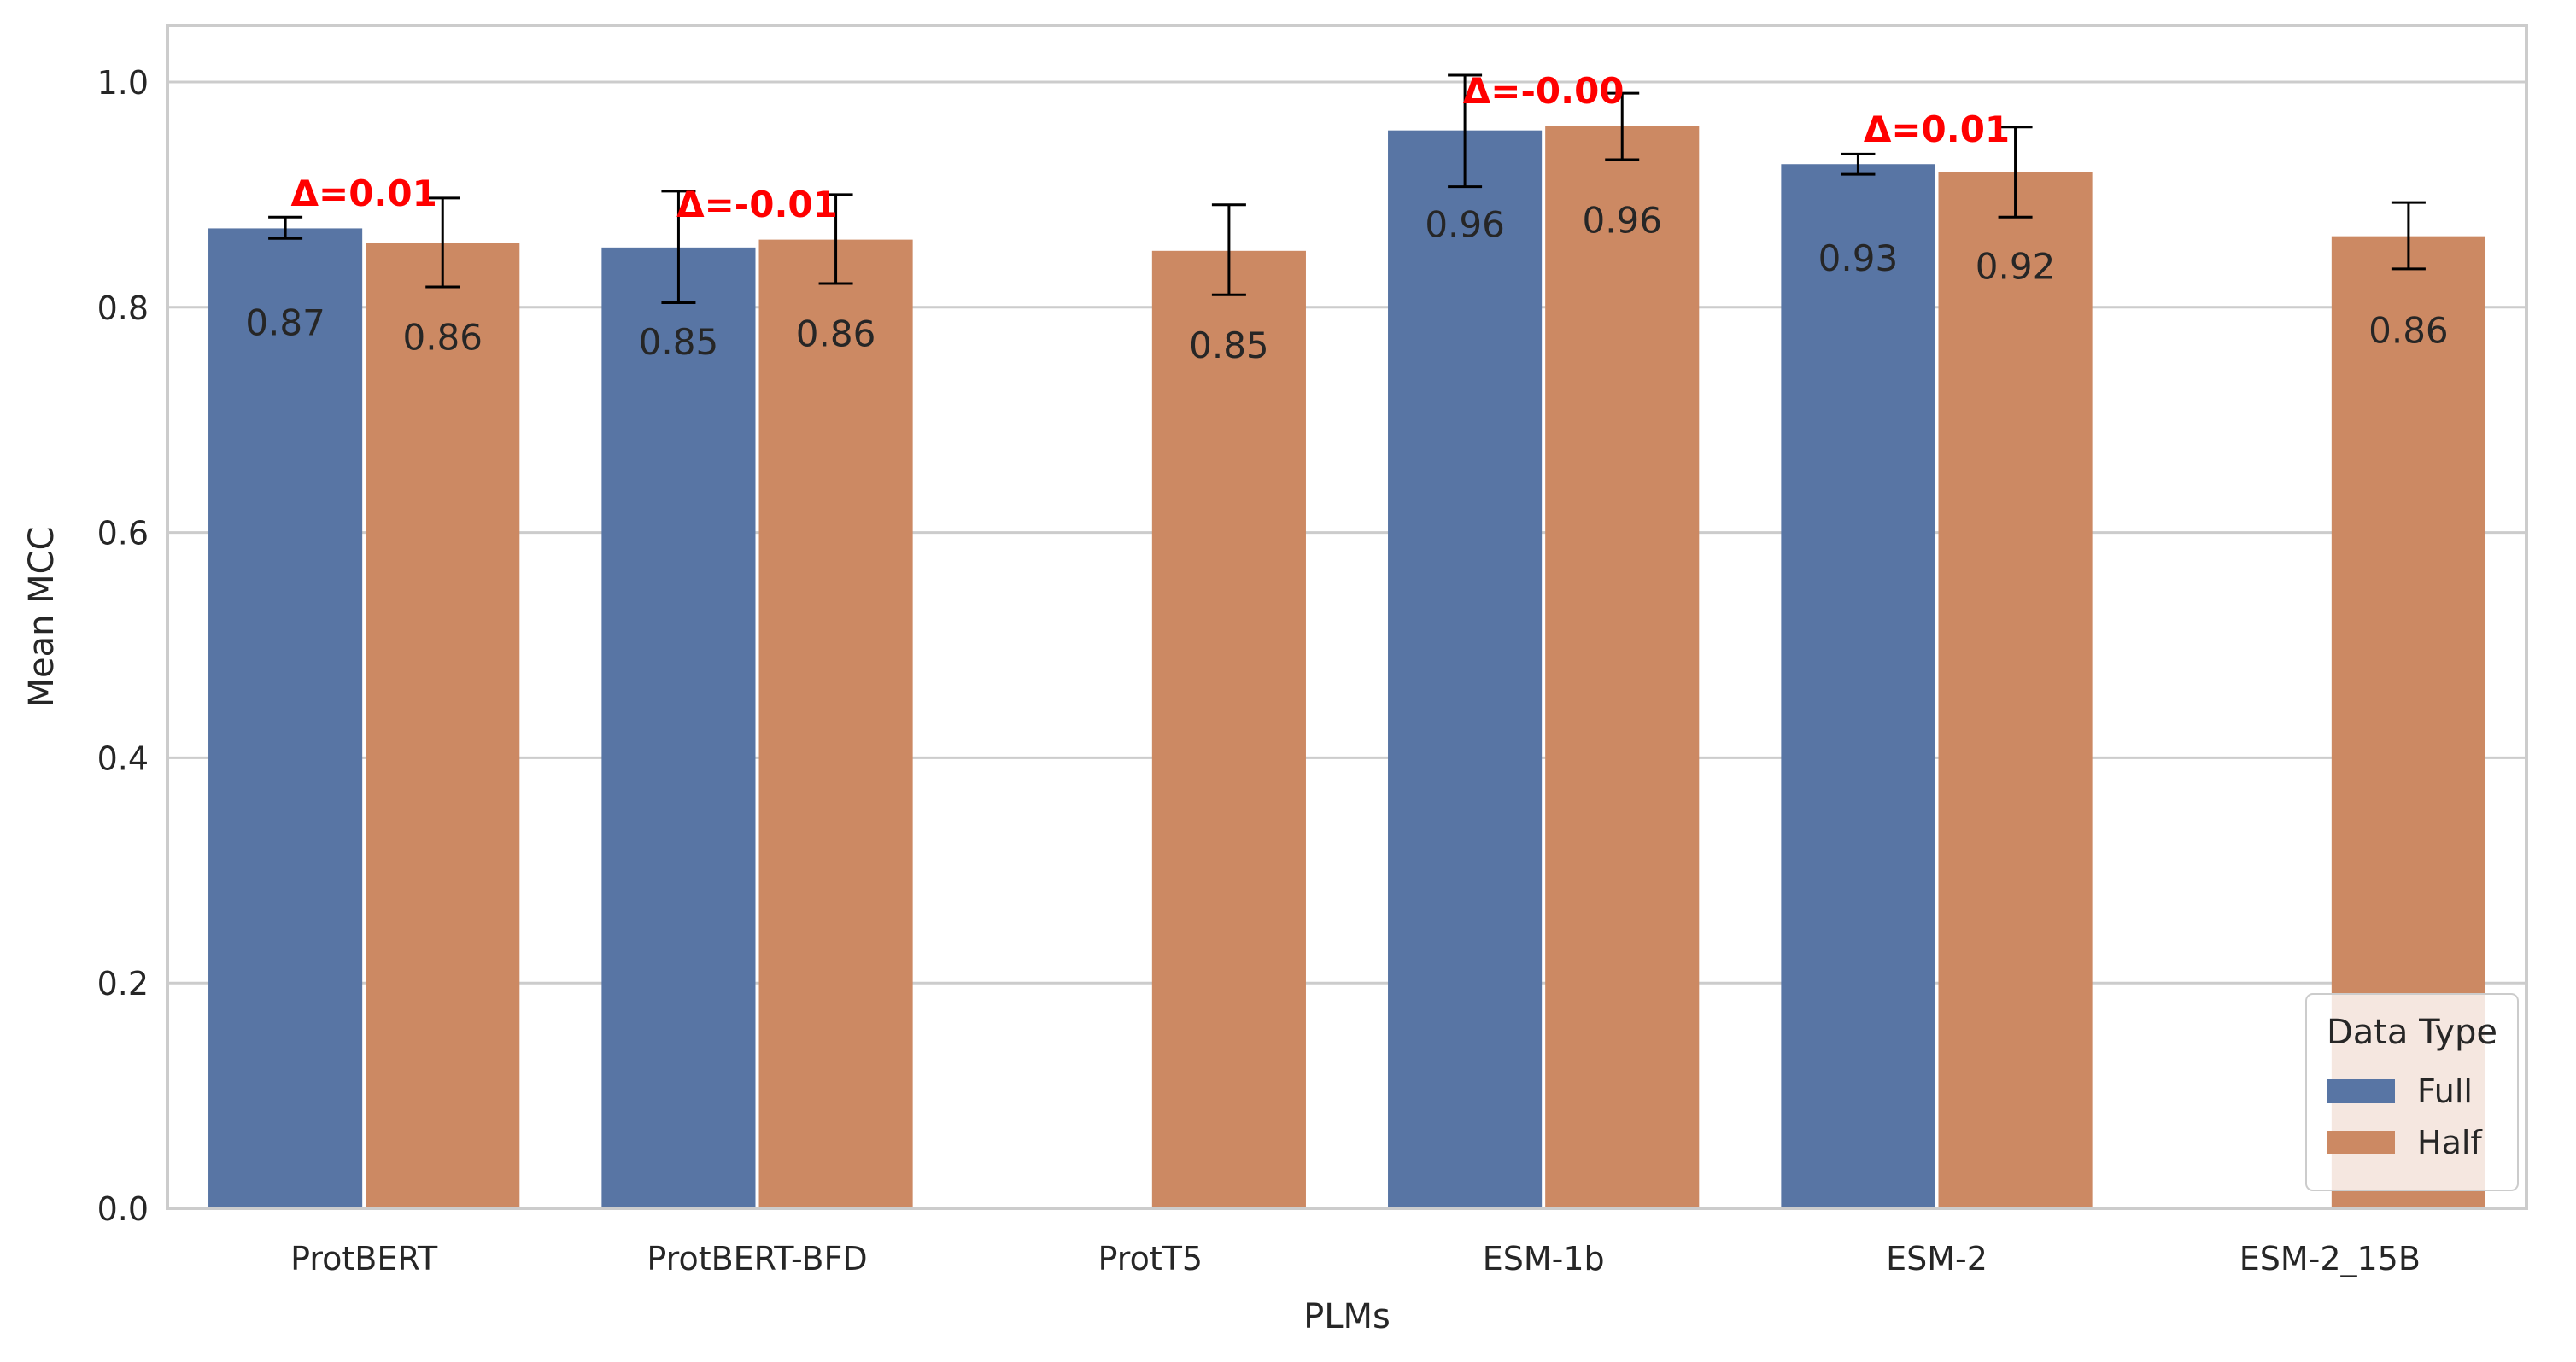 The height and width of the screenshot is (1362, 2576). I want to click on y-tick-label: 0.2, so click(123, 984).